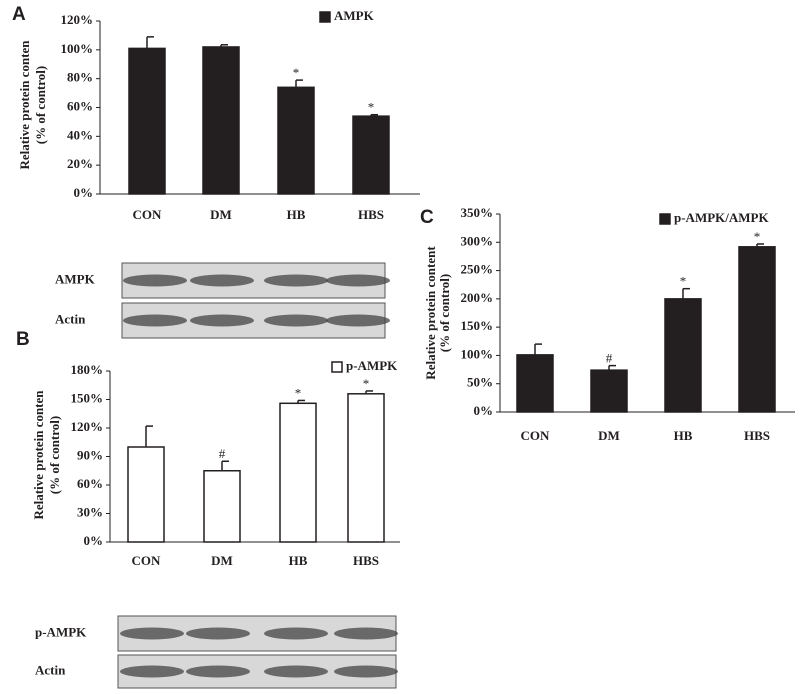  Describe the element at coordinates (87, 369) in the screenshot. I see `y-tick-label: 180%` at that location.